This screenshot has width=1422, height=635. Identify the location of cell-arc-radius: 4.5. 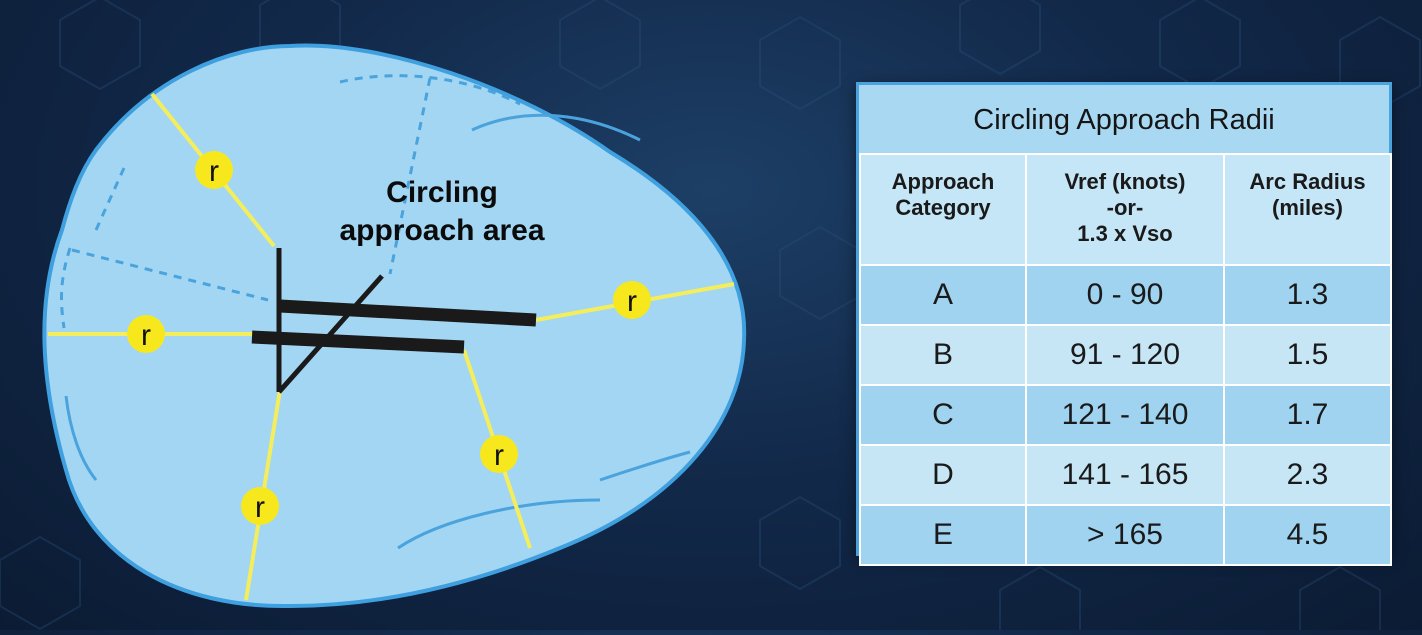
(1307, 535).